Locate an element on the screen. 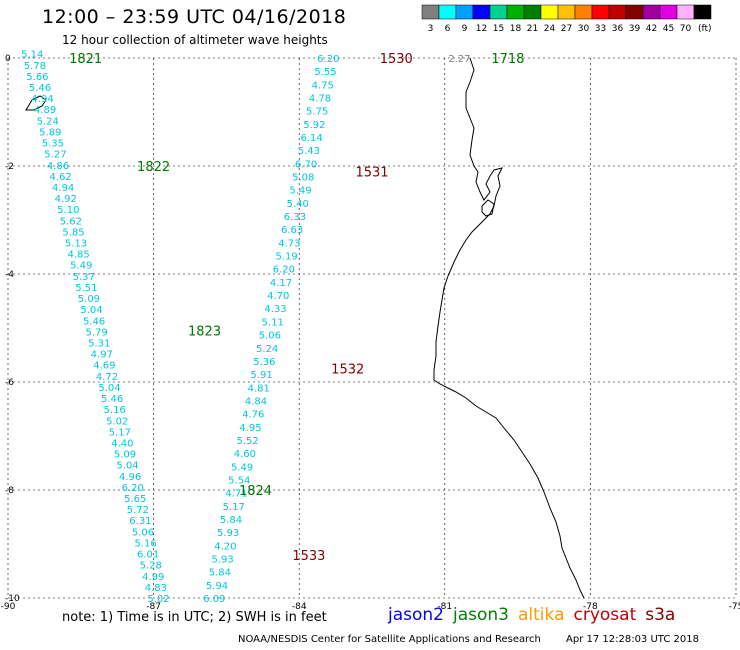 This screenshot has width=740, height=650. wave-height-value: 5.02 is located at coordinates (158, 599).